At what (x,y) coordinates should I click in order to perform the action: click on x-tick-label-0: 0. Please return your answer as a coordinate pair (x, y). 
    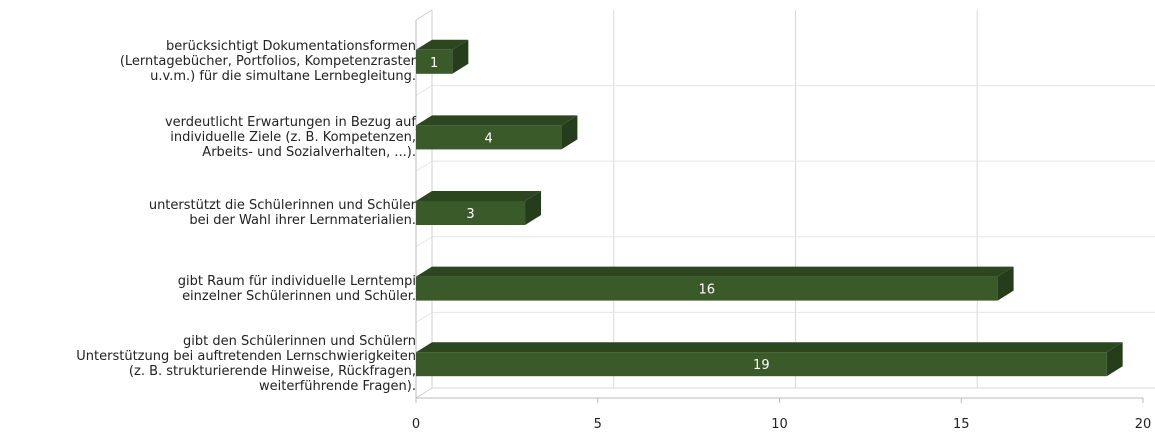
    Looking at the image, I should click on (416, 424).